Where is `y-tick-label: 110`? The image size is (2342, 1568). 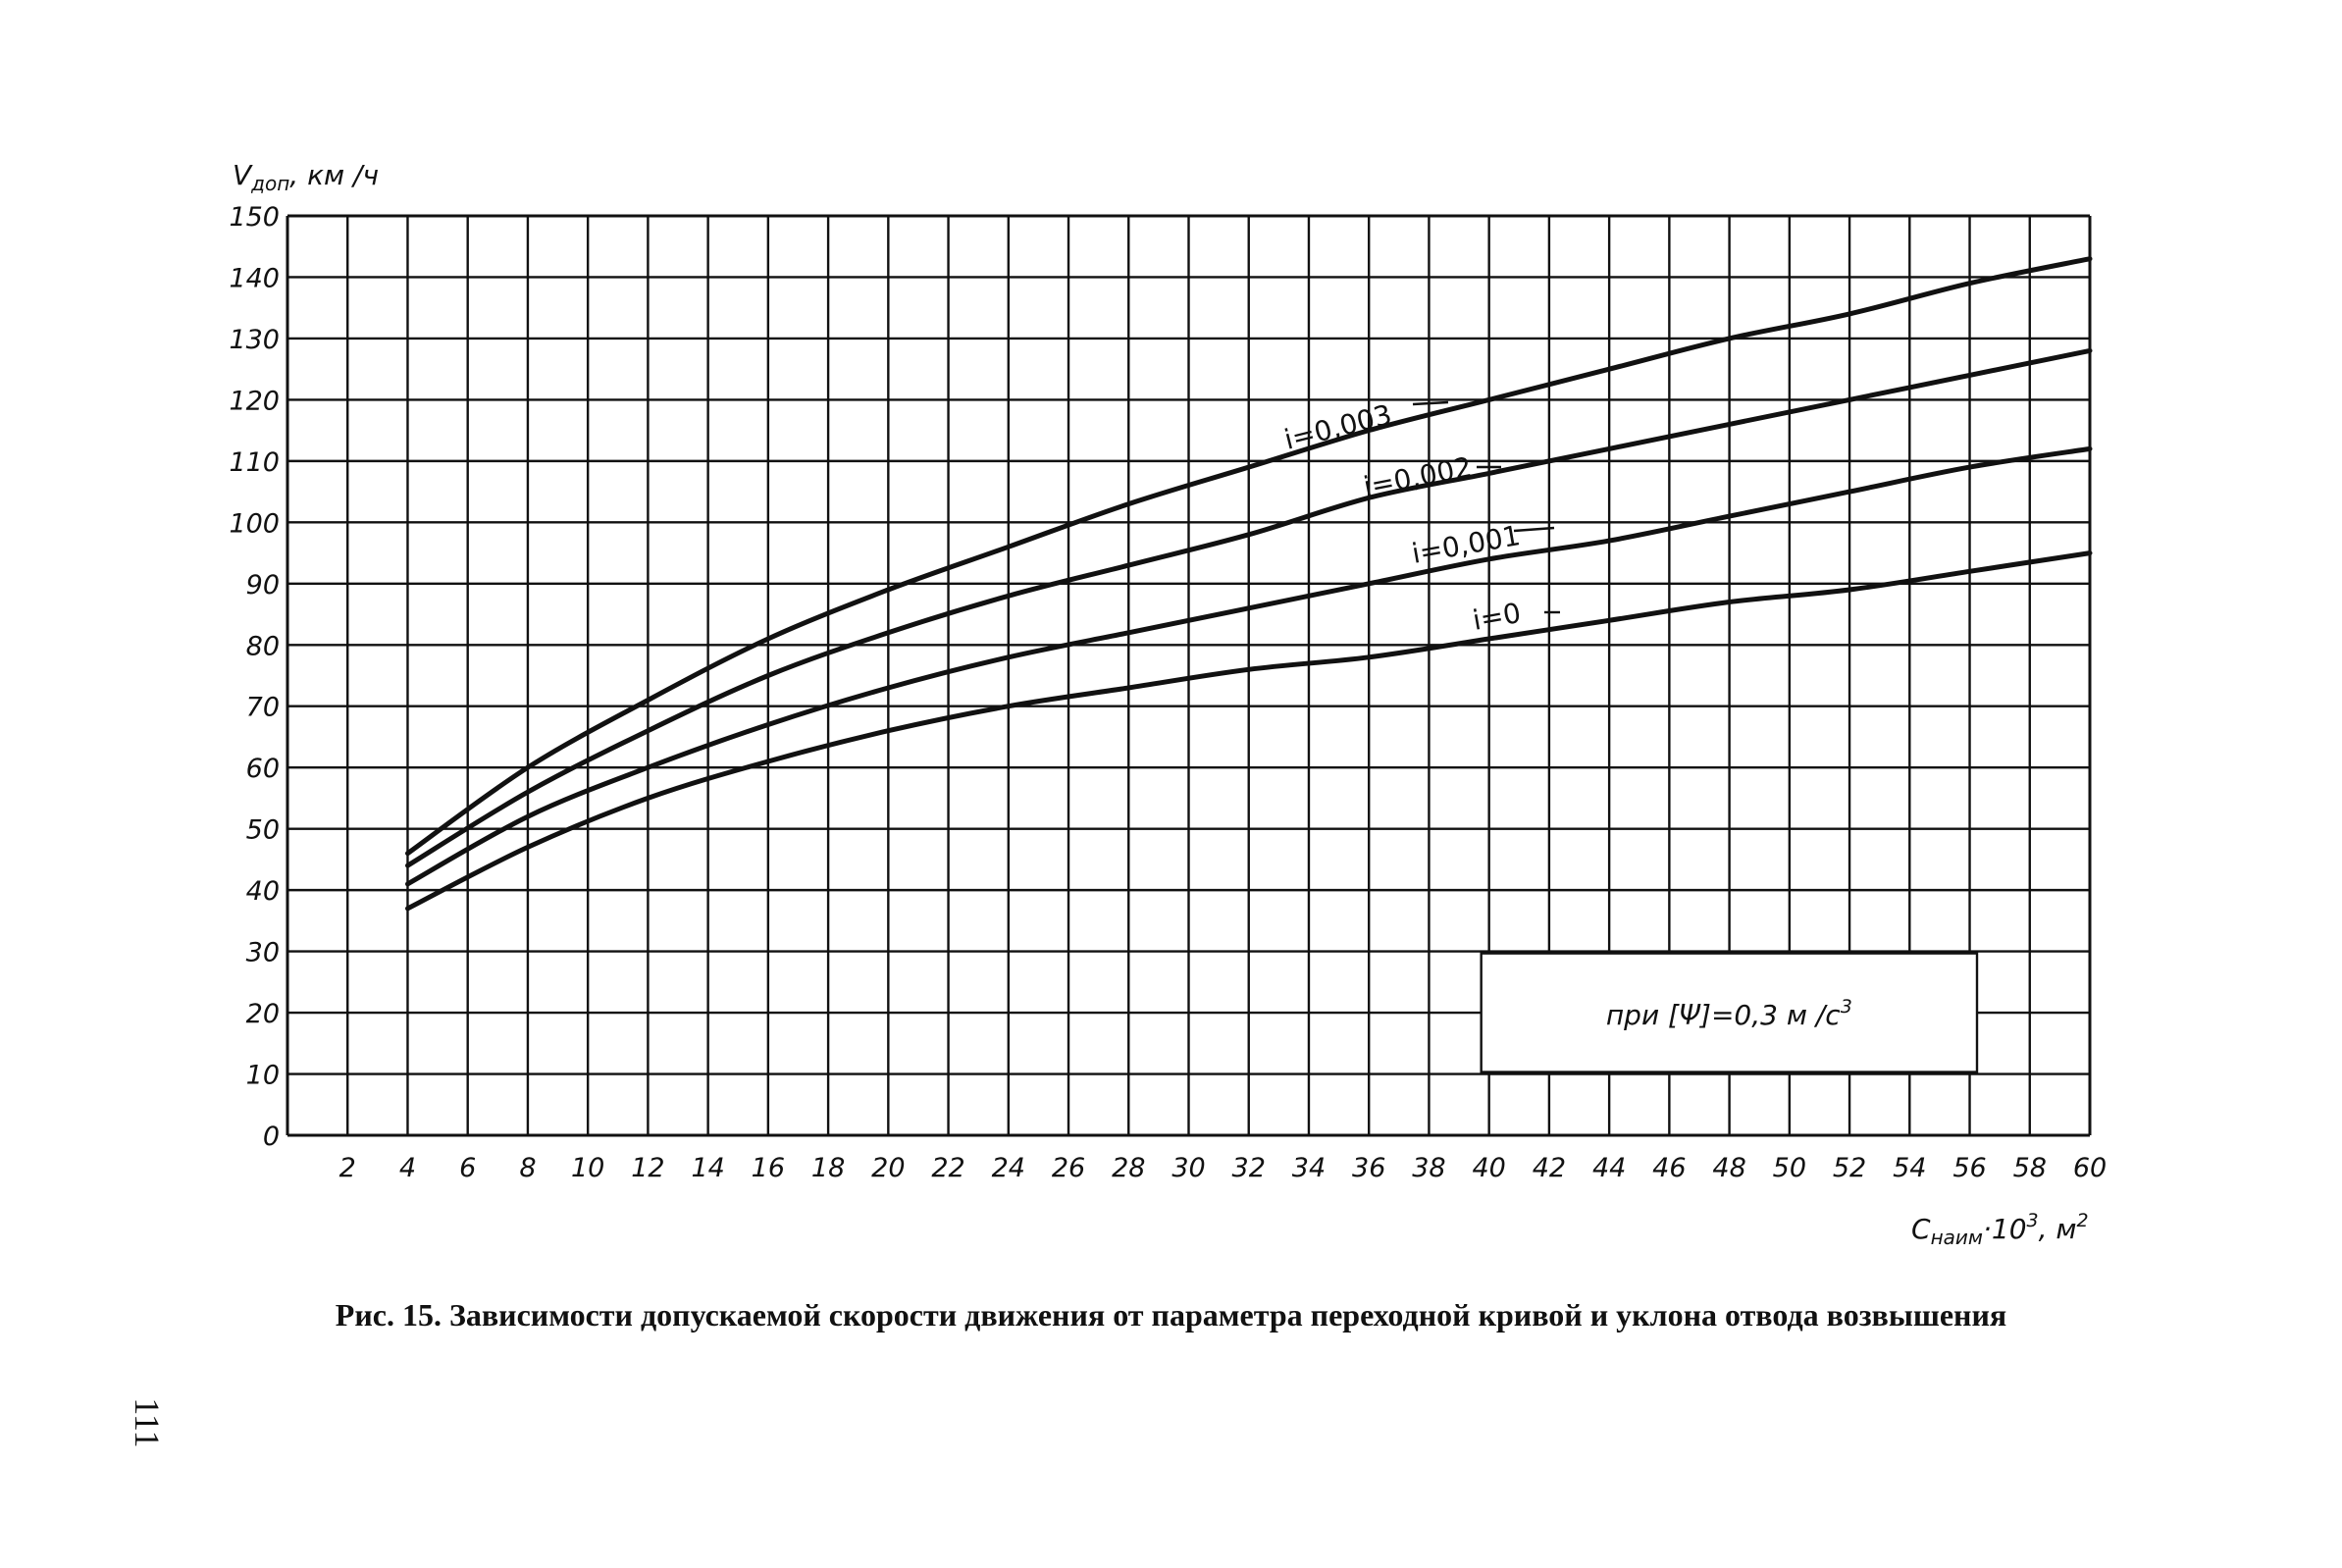 y-tick-label: 110 is located at coordinates (254, 463).